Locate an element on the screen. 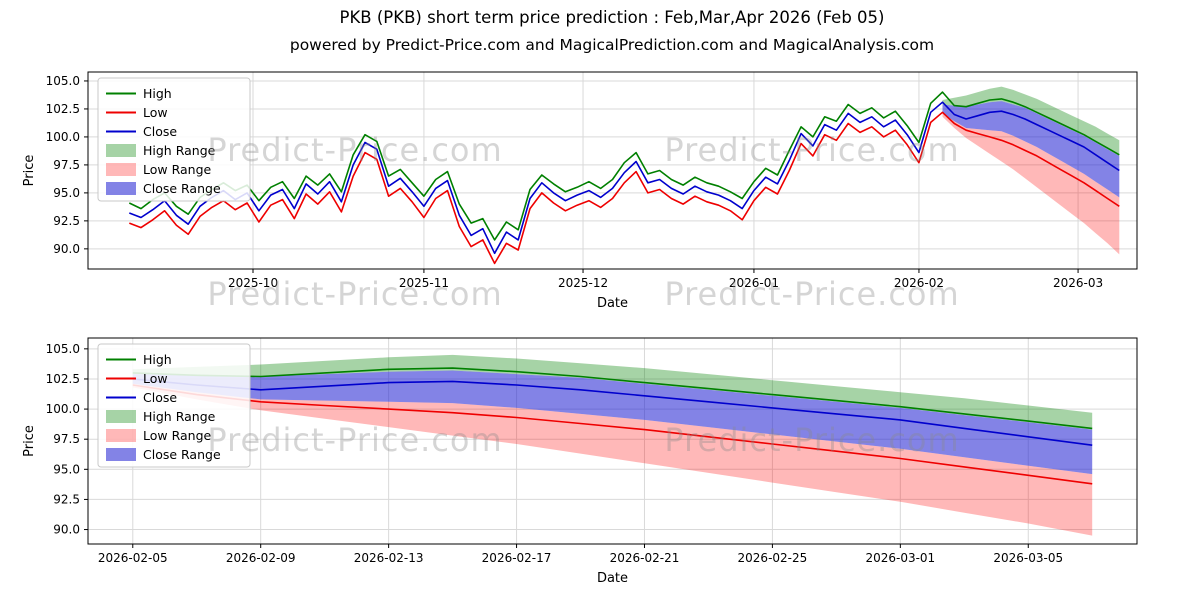 The image size is (1200, 600). forecast-bands is located at coordinates (1031, 170).